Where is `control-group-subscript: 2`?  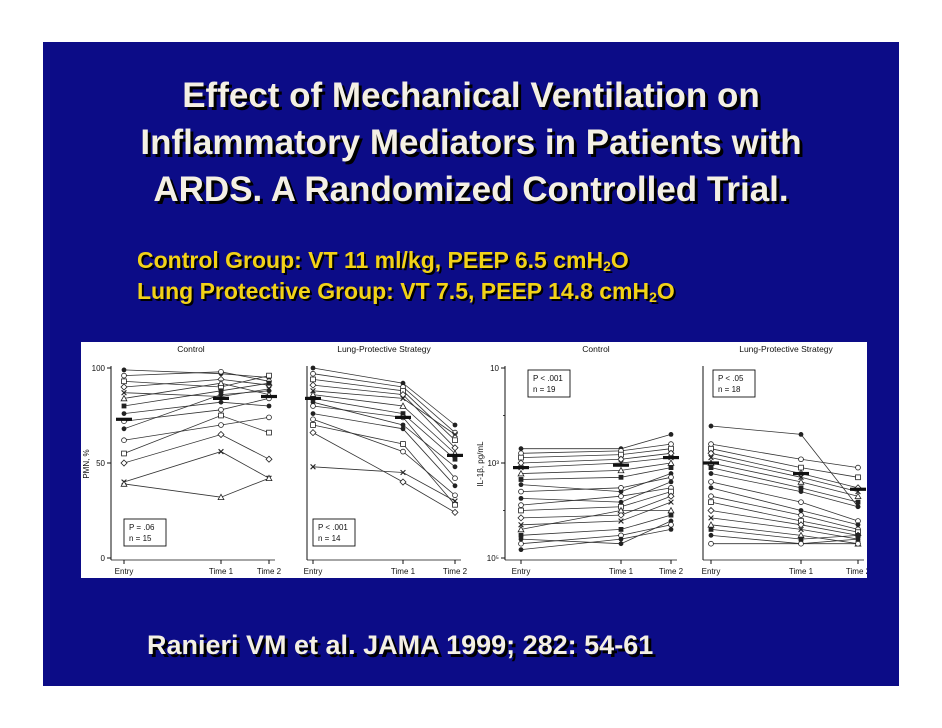
control-group-subscript: 2 is located at coordinates (607, 266).